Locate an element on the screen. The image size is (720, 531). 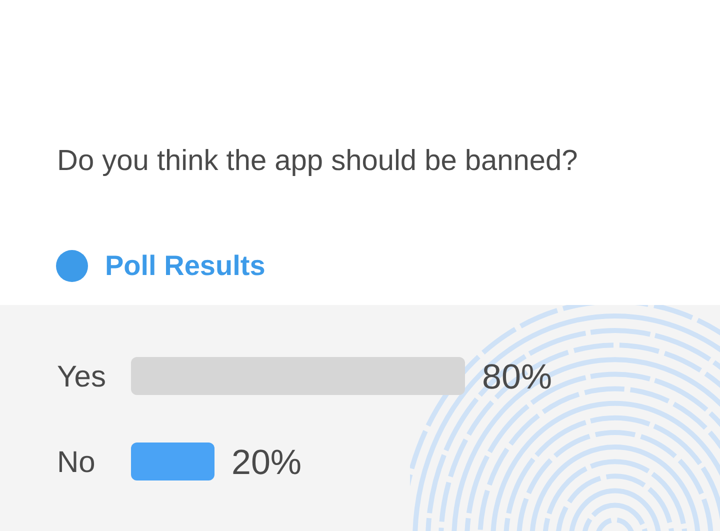
data-label: 80% is located at coordinates (517, 377).